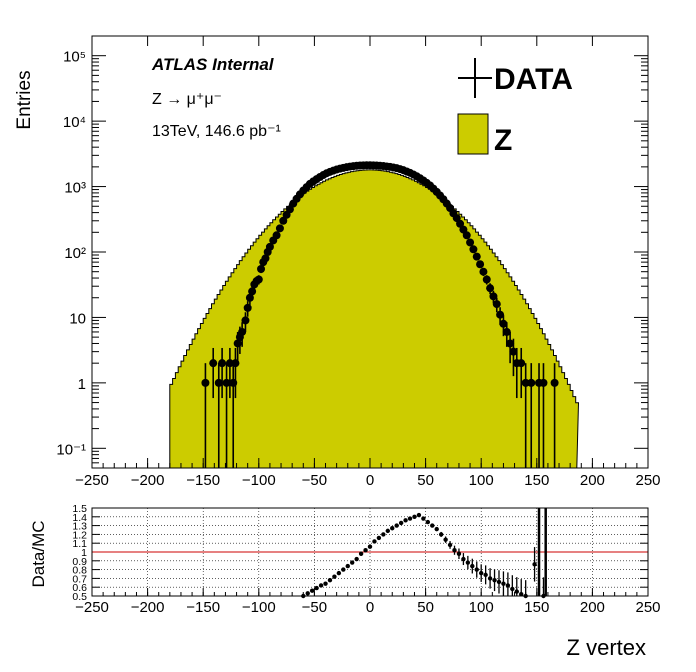 The height and width of the screenshot is (672, 696). What do you see at coordinates (79, 544) in the screenshot?
I see `ratio-y-tick-label: 1.1` at bounding box center [79, 544].